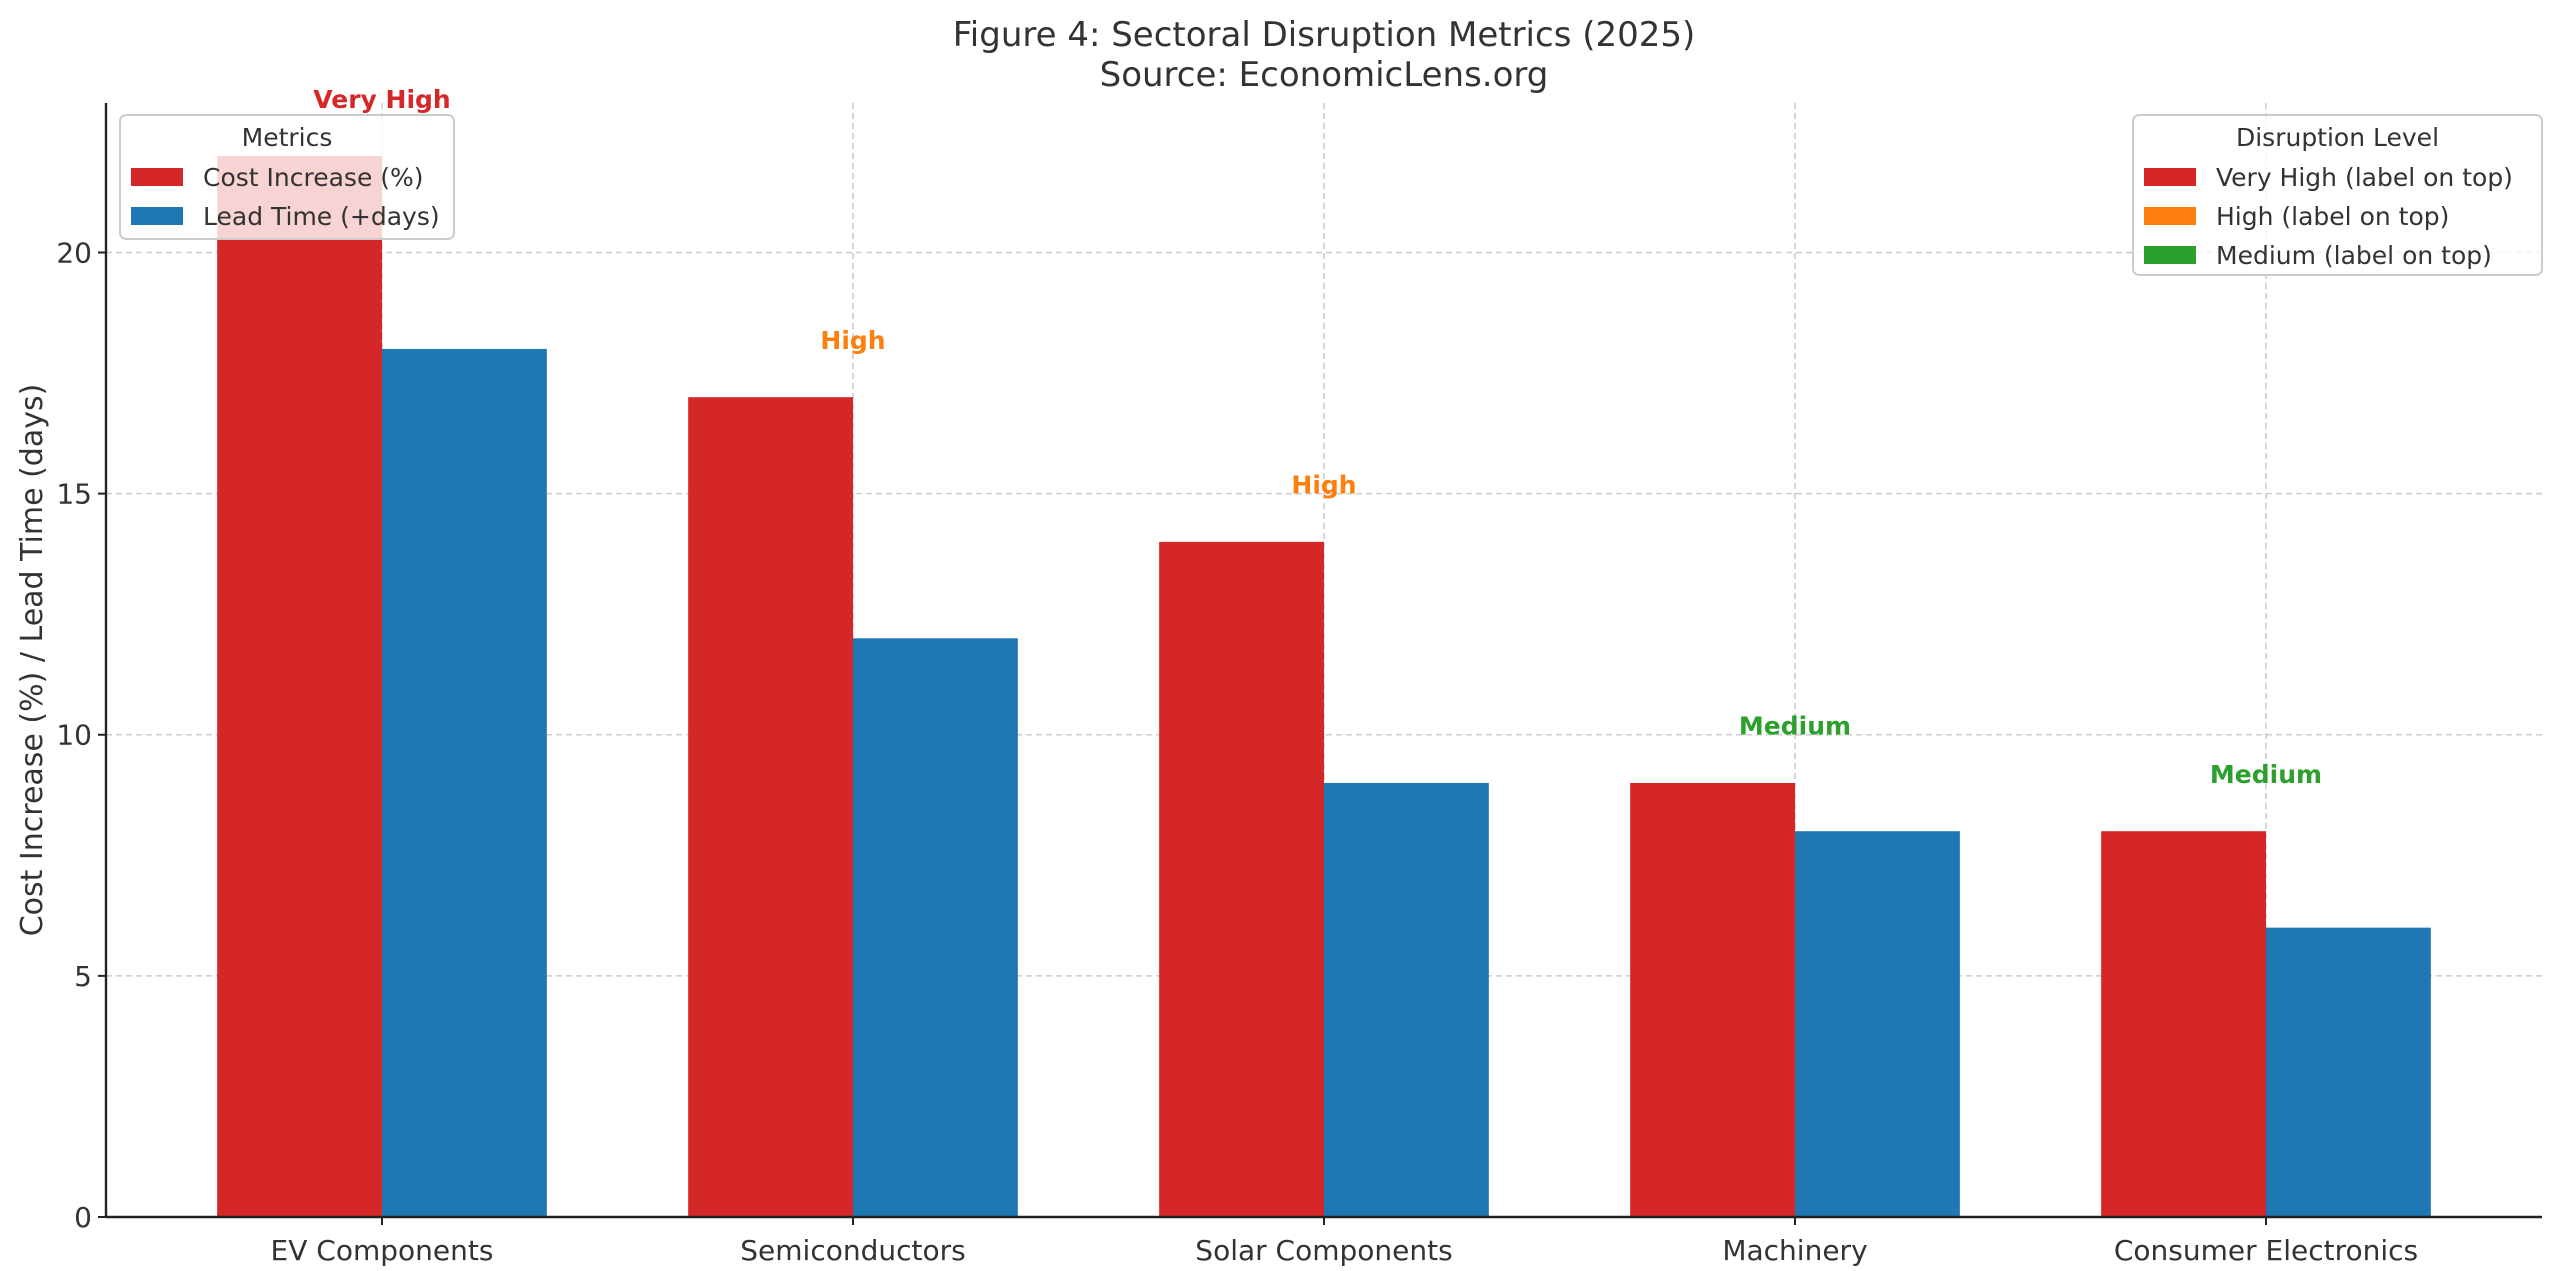  Describe the element at coordinates (287, 137) in the screenshot. I see `legend-title: Metrics` at that location.